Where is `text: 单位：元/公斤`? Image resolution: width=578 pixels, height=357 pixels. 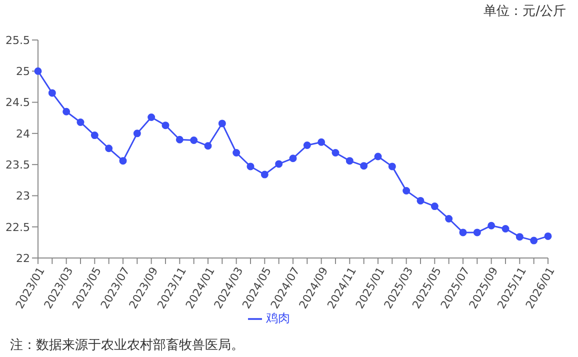 text: 单位：元/公斤 is located at coordinates (525, 11).